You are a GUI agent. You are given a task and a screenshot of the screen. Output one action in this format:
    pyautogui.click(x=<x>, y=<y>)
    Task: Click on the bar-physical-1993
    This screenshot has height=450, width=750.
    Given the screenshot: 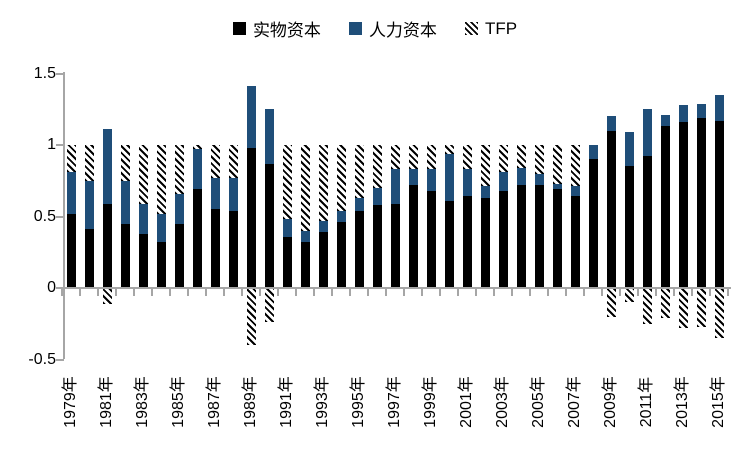 What is the action you would take?
    pyautogui.click(x=323, y=260)
    